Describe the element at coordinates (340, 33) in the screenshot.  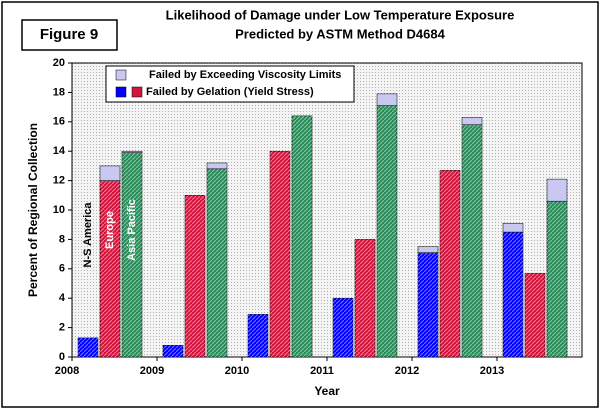
I see `chart-title: Predicted by ASTM Method D4684` at that location.